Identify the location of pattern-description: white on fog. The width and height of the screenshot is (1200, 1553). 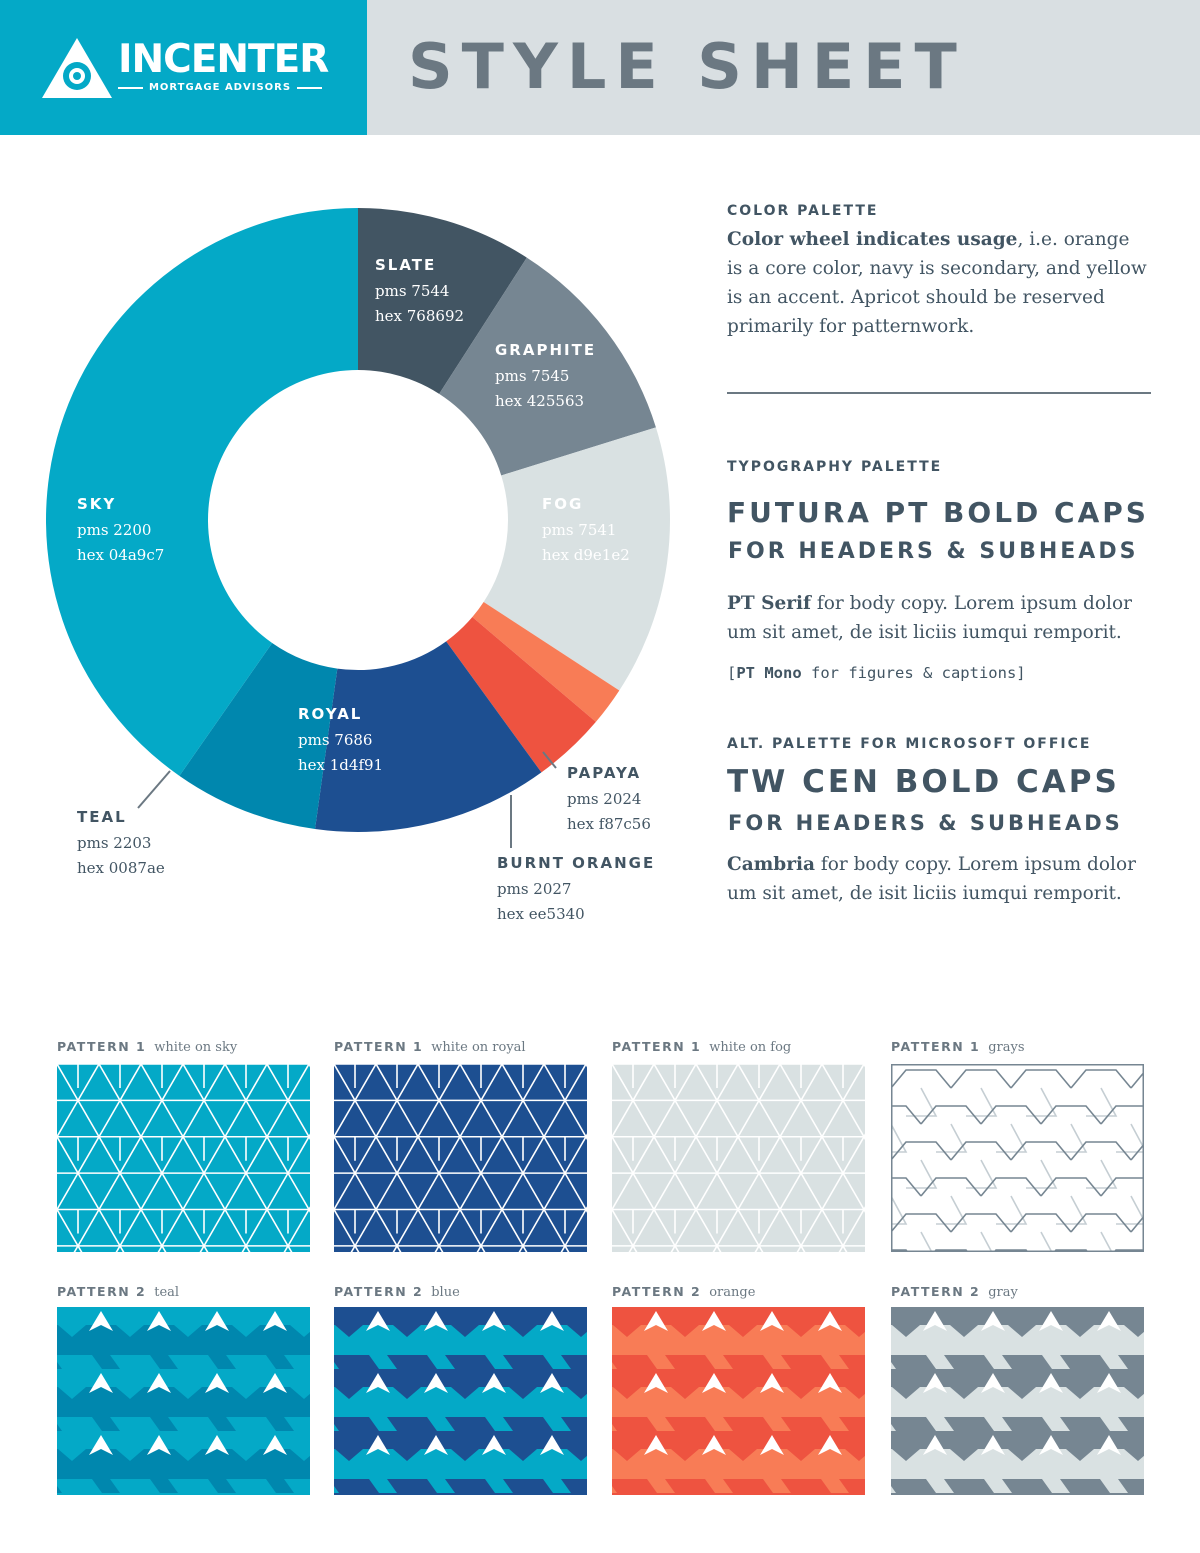
(750, 1047).